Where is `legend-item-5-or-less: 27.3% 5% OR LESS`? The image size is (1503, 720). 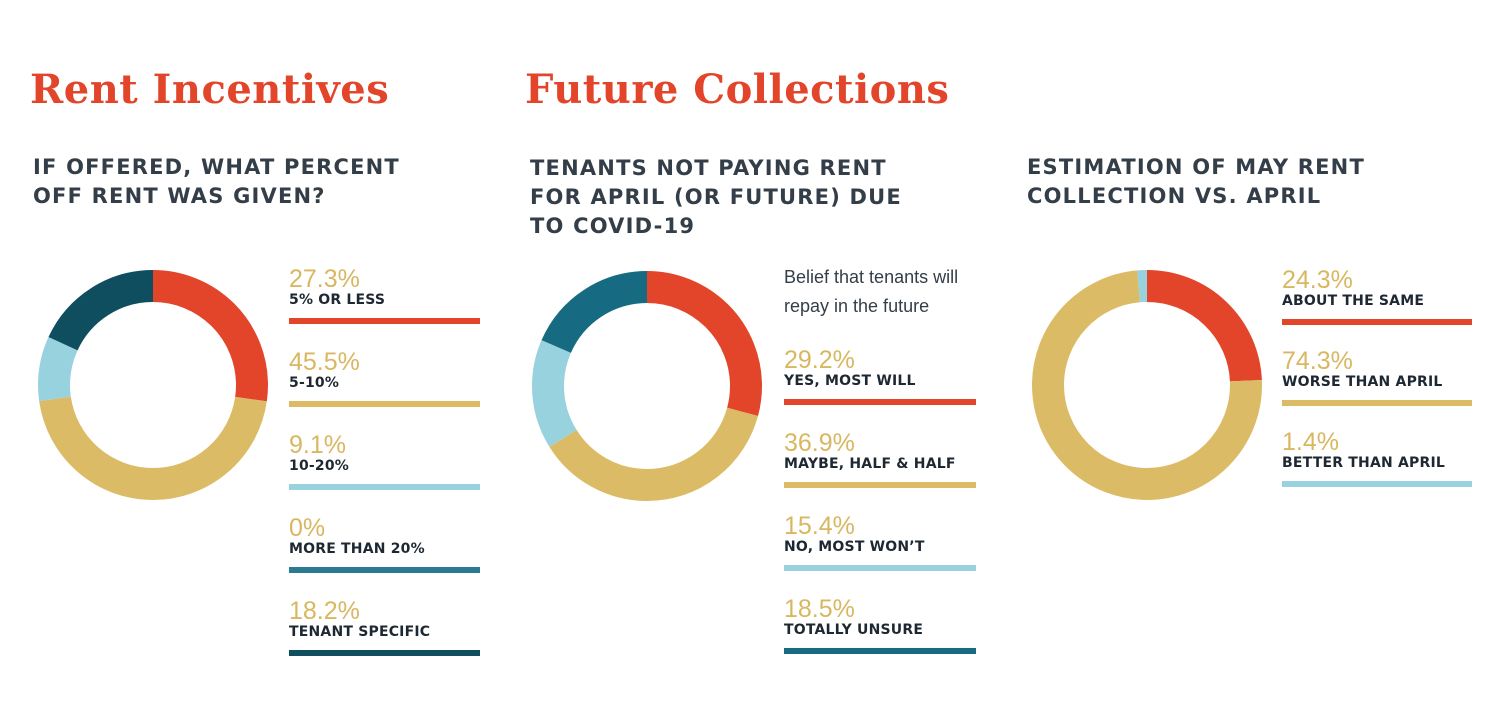 legend-item-5-or-less: 27.3% 5% OR LESS is located at coordinates (384, 295).